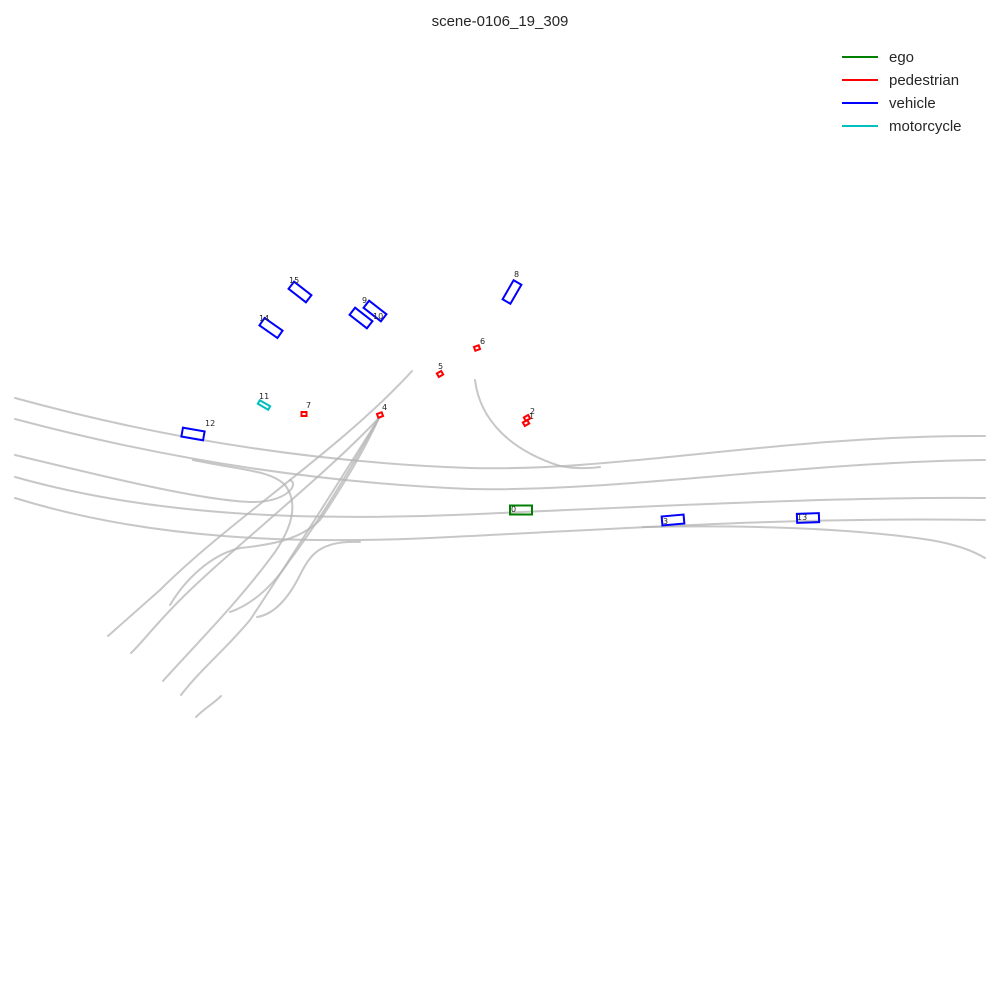 This screenshot has width=1000, height=1000. I want to click on agent-id-label: 11, so click(264, 396).